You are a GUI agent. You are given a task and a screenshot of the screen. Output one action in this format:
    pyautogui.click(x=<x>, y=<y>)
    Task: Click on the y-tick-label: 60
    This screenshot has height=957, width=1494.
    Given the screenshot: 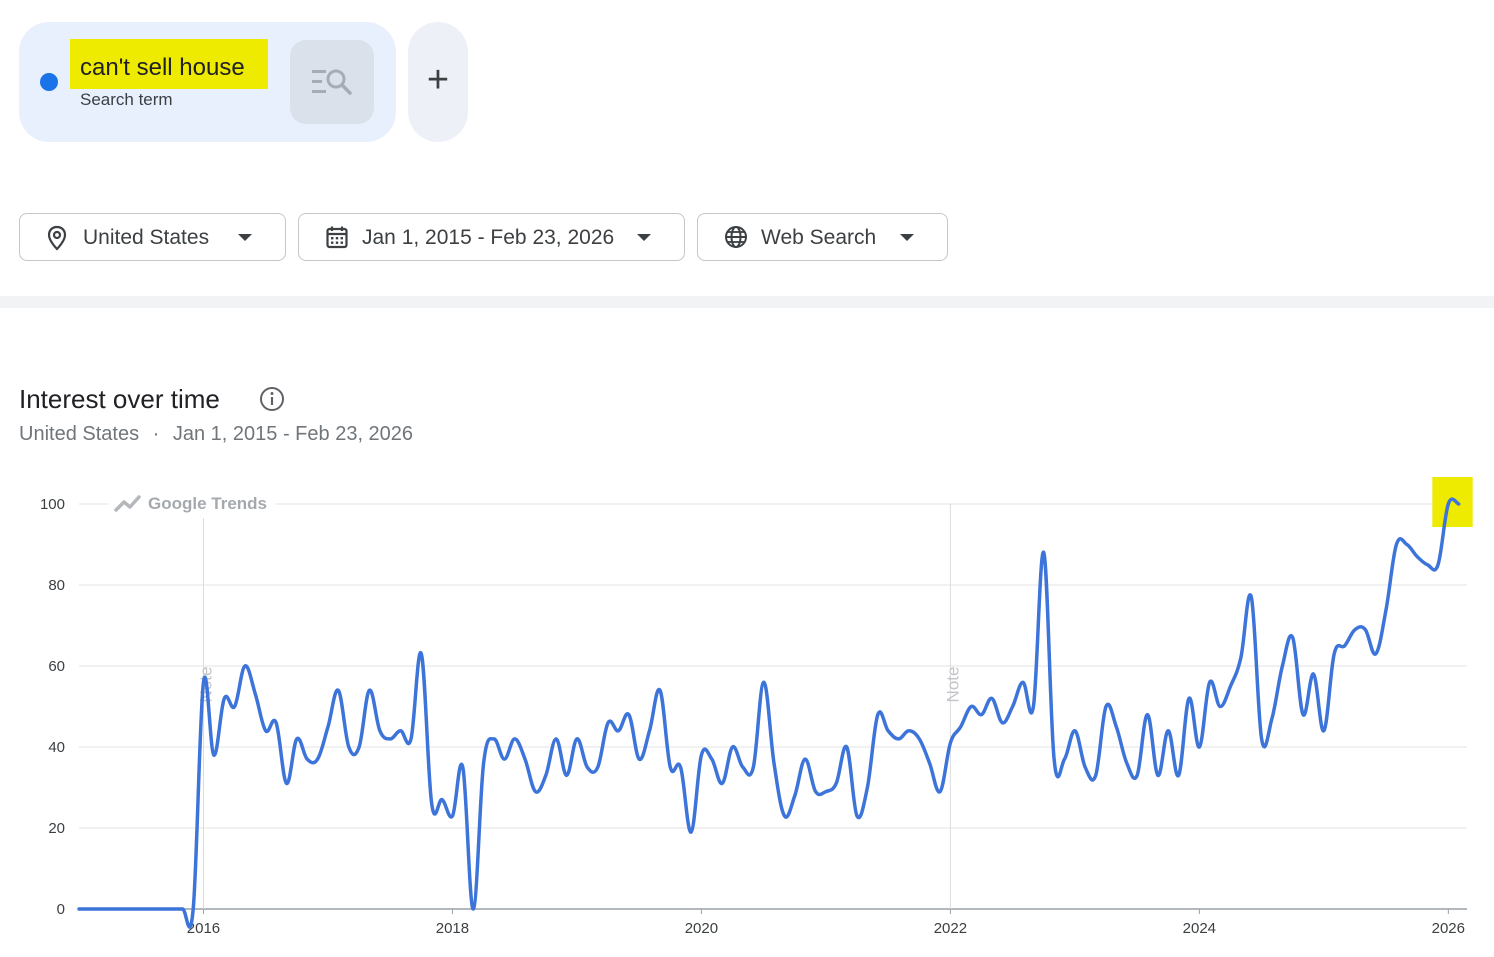 What is the action you would take?
    pyautogui.click(x=56, y=666)
    